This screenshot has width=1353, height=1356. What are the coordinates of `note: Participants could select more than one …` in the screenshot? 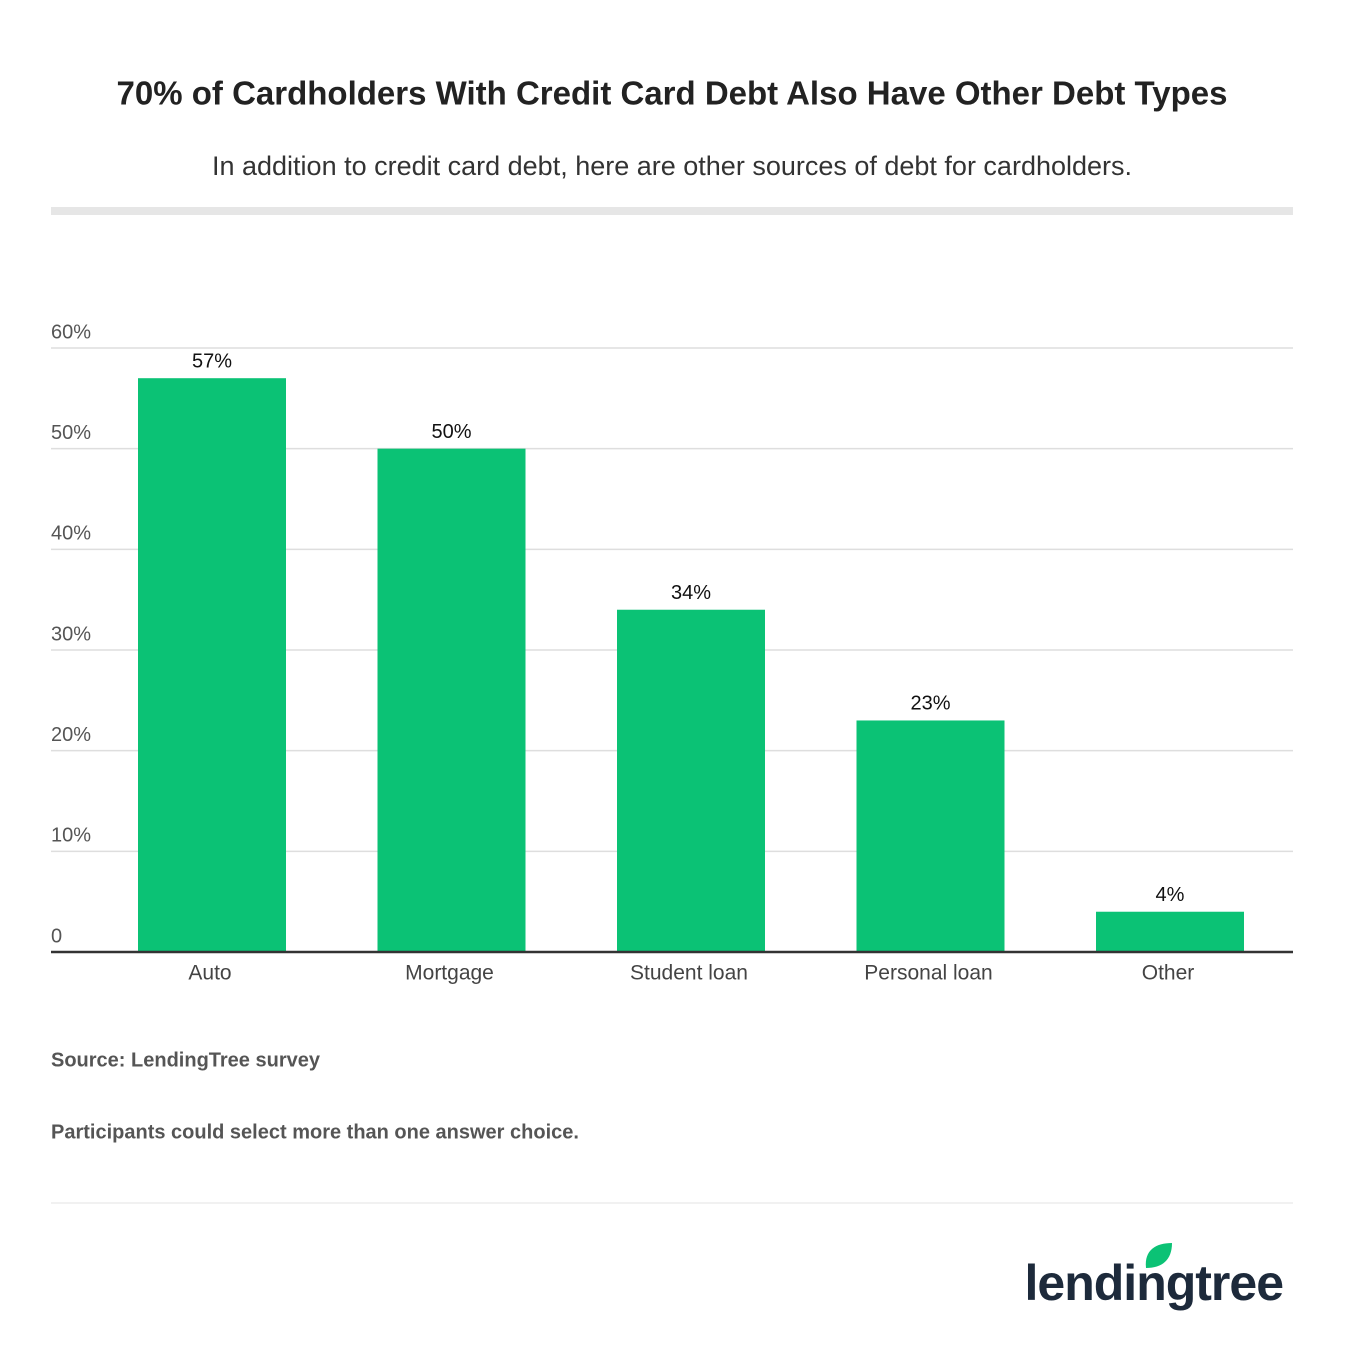 It's located at (315, 1132).